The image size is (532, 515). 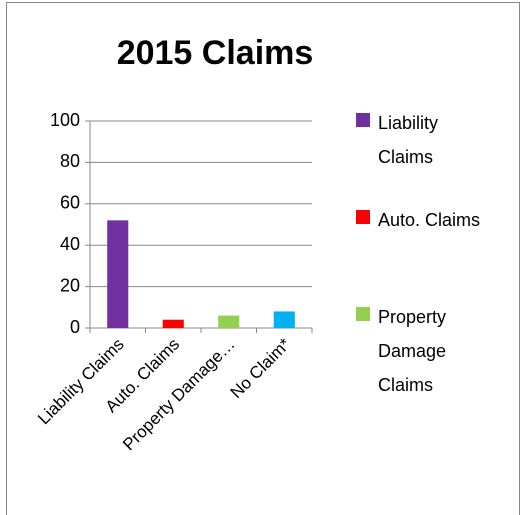 I want to click on legend-entry: Auto. Claims, so click(x=429, y=220).